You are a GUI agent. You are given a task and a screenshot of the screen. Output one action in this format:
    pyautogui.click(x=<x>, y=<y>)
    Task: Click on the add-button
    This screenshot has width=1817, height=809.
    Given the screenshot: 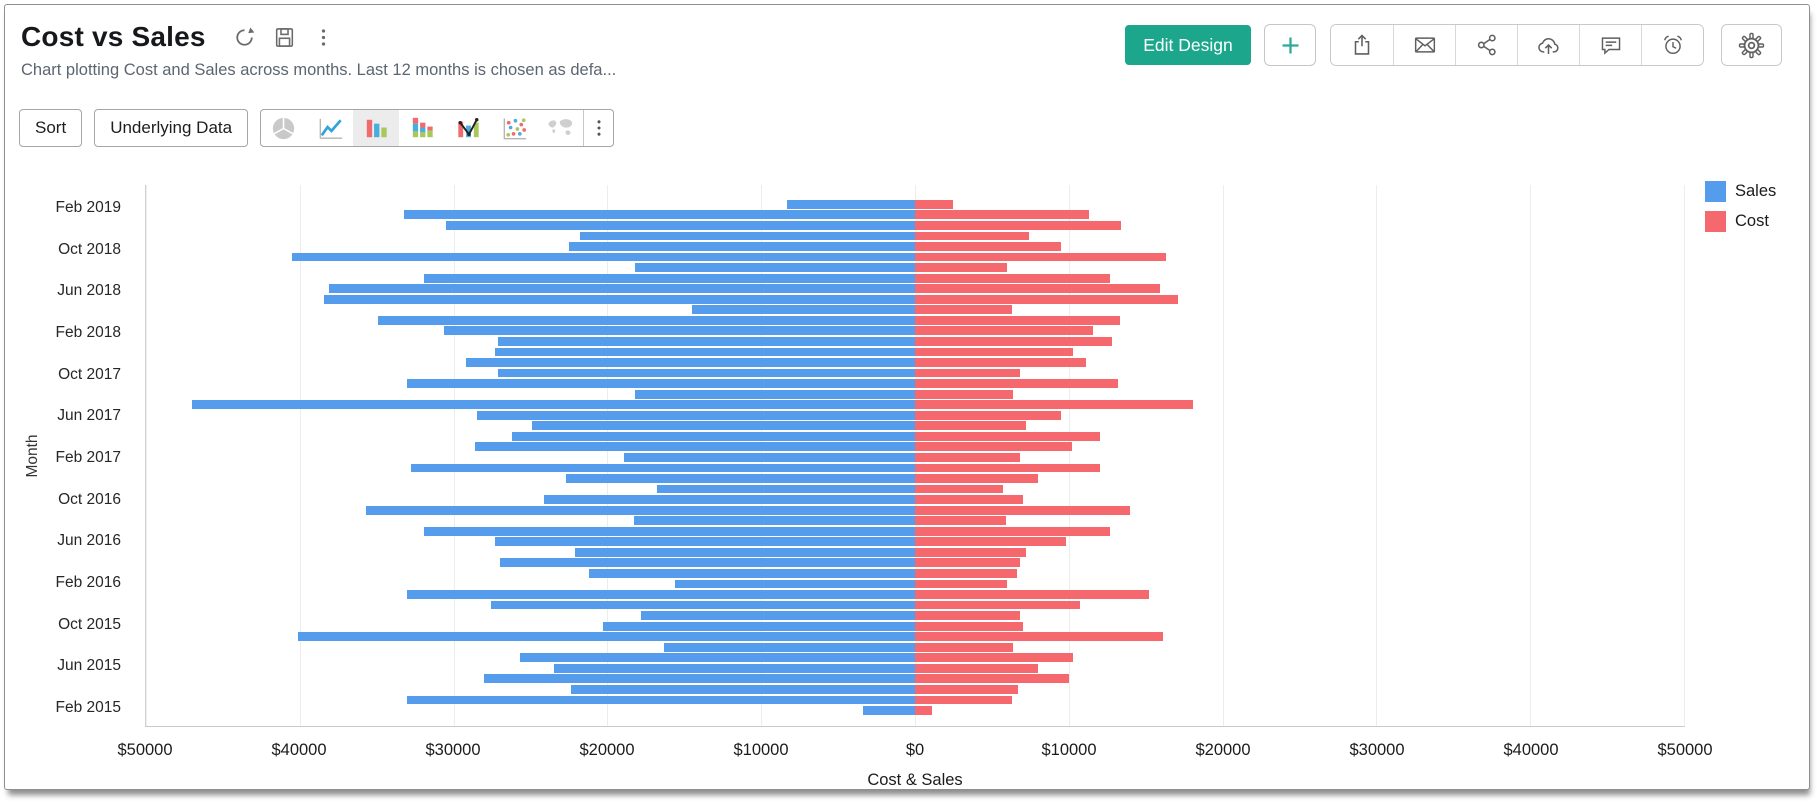 What is the action you would take?
    pyautogui.click(x=1290, y=45)
    